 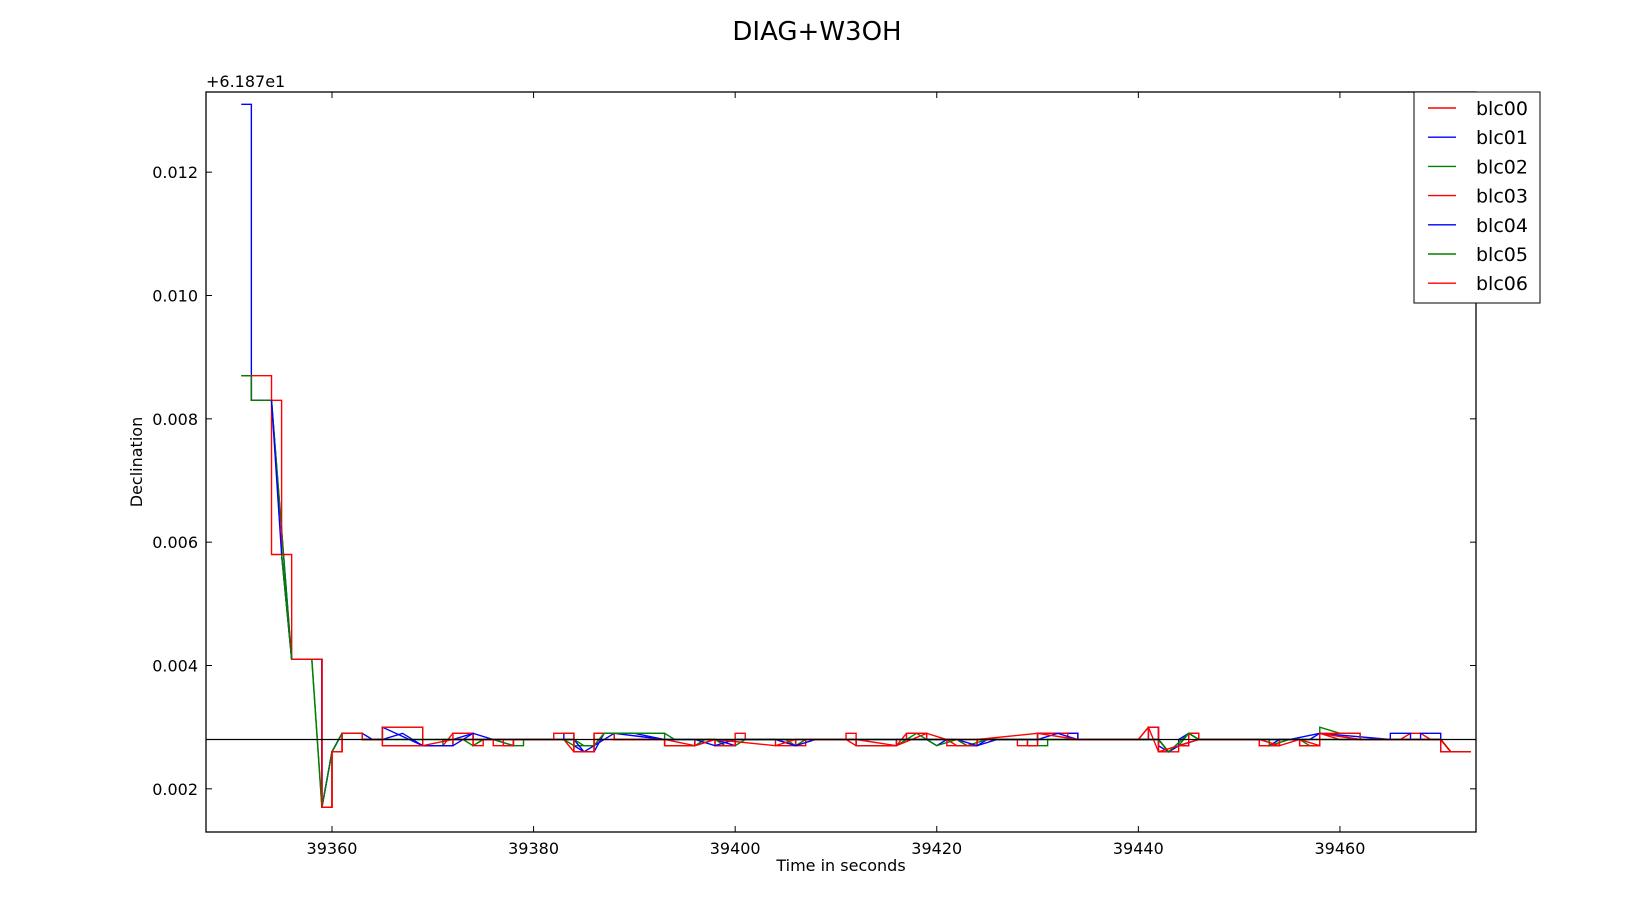 I want to click on y-tick-label: 0.002, so click(x=175, y=789).